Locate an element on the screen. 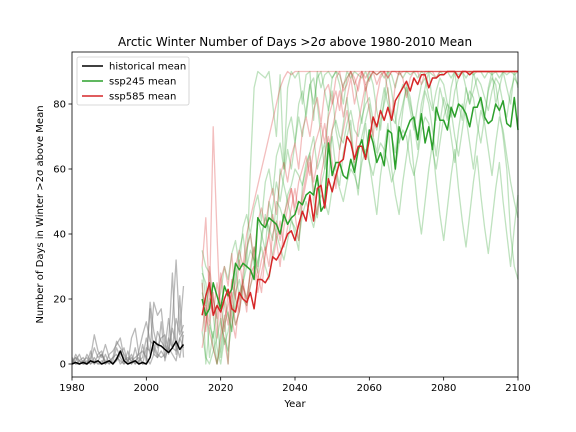  y-tick-label: 60 is located at coordinates (59, 170).